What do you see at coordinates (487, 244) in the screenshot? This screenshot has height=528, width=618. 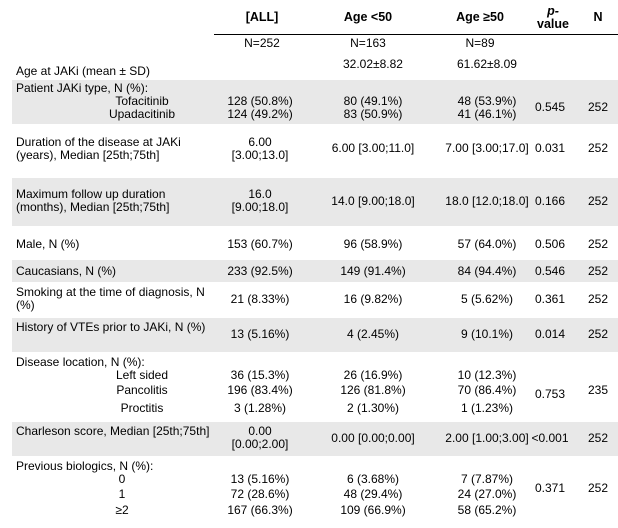 I see `cell-ge50: 57 (64.0%)` at bounding box center [487, 244].